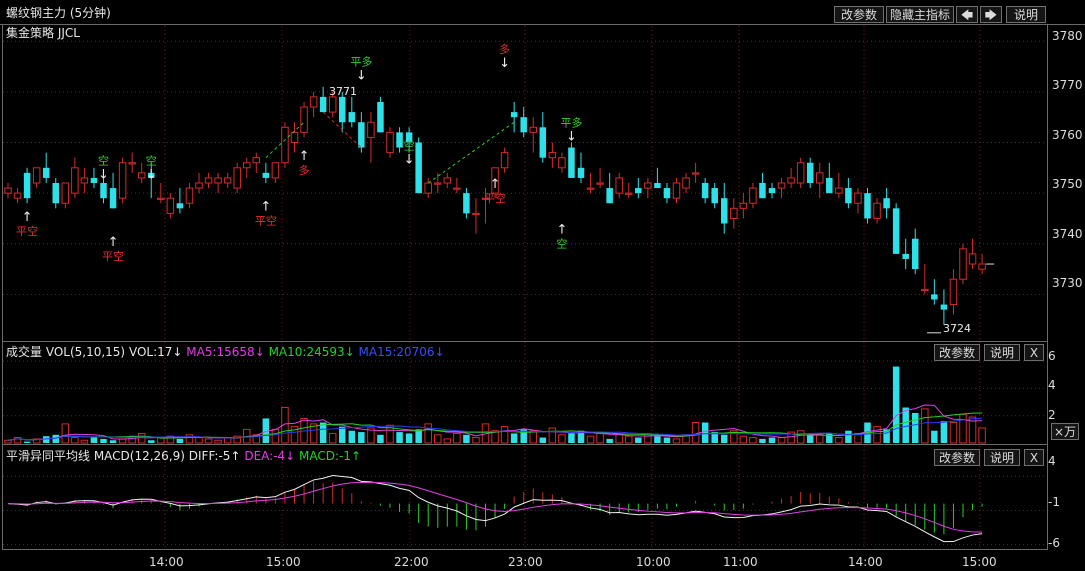  What do you see at coordinates (304, 170) in the screenshot?
I see `signal-label: 多` at bounding box center [304, 170].